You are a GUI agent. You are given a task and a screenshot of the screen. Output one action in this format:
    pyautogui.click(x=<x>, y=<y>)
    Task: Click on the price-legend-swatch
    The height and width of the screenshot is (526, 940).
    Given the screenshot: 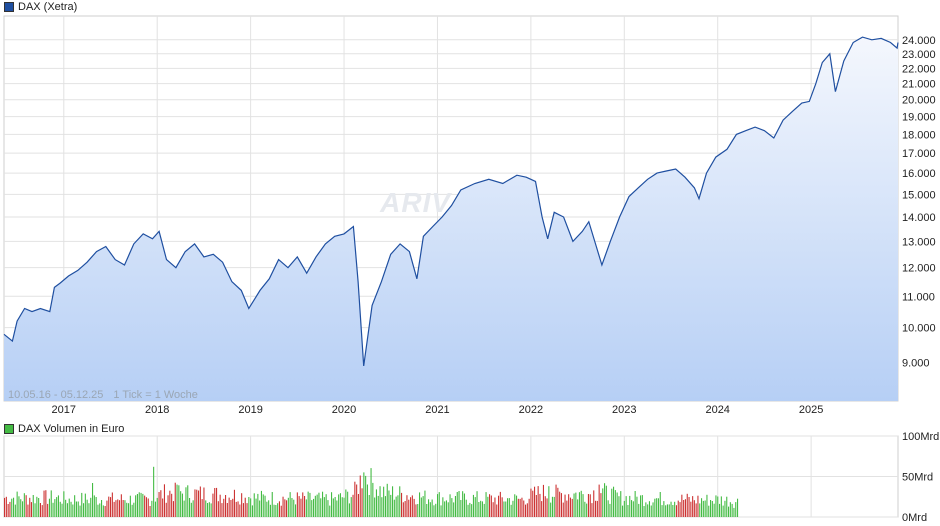 What is the action you would take?
    pyautogui.click(x=9, y=7)
    